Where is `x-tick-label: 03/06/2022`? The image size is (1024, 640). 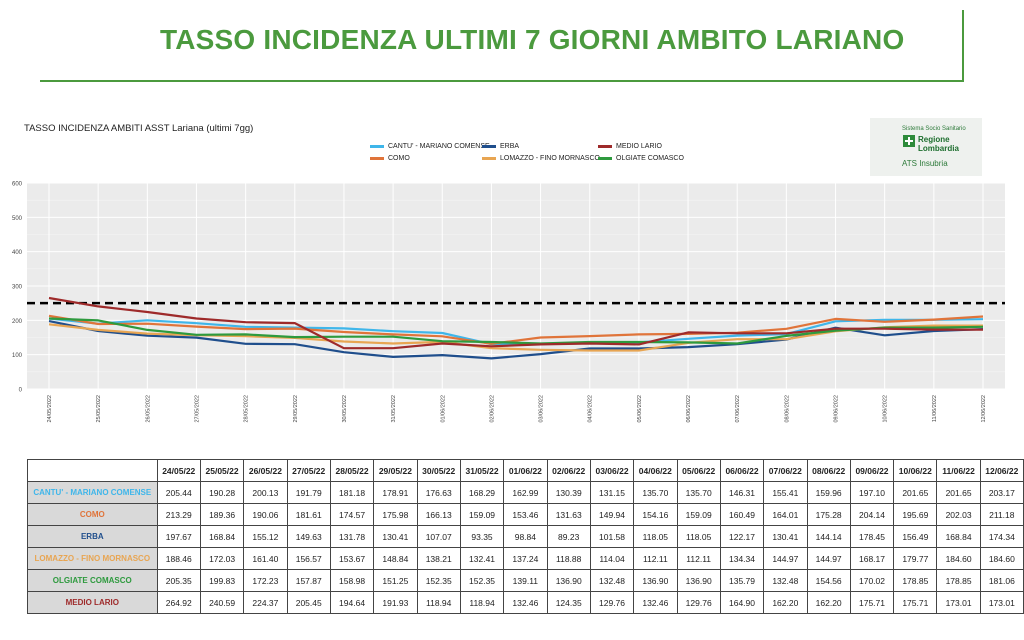
x-tick-label: 03/06/2022 is located at coordinates (542, 409).